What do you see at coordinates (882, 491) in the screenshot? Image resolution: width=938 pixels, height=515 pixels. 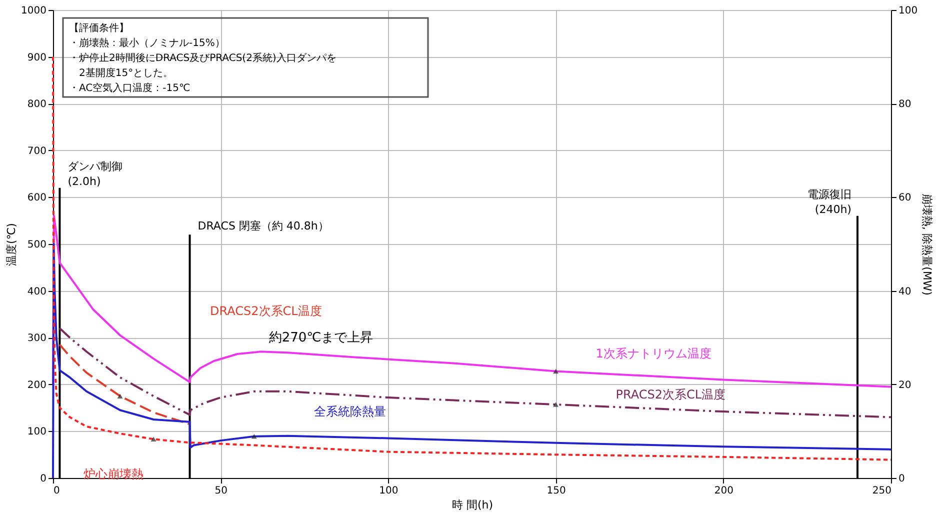 I see `x-tick-label: 250` at bounding box center [882, 491].